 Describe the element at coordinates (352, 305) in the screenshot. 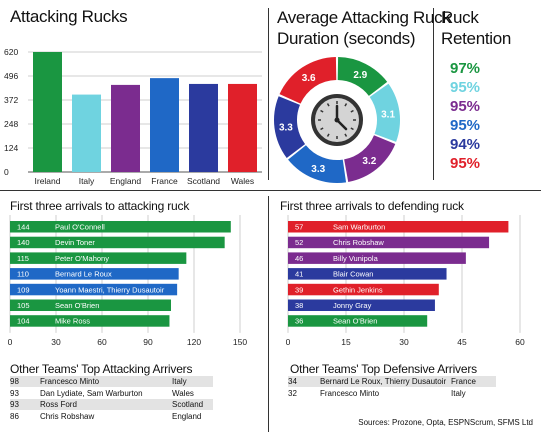

I see `bar-name-label: Jonny Gray` at that location.